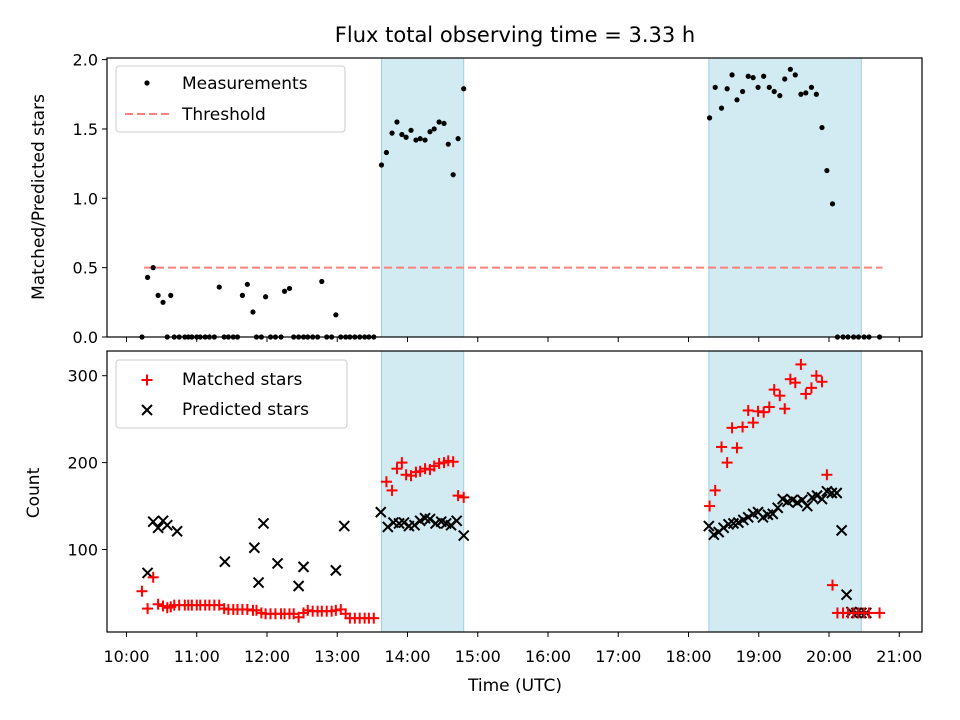 The width and height of the screenshot is (960, 720). I want to click on ratio-y-tick-label: 1.5, so click(85, 129).